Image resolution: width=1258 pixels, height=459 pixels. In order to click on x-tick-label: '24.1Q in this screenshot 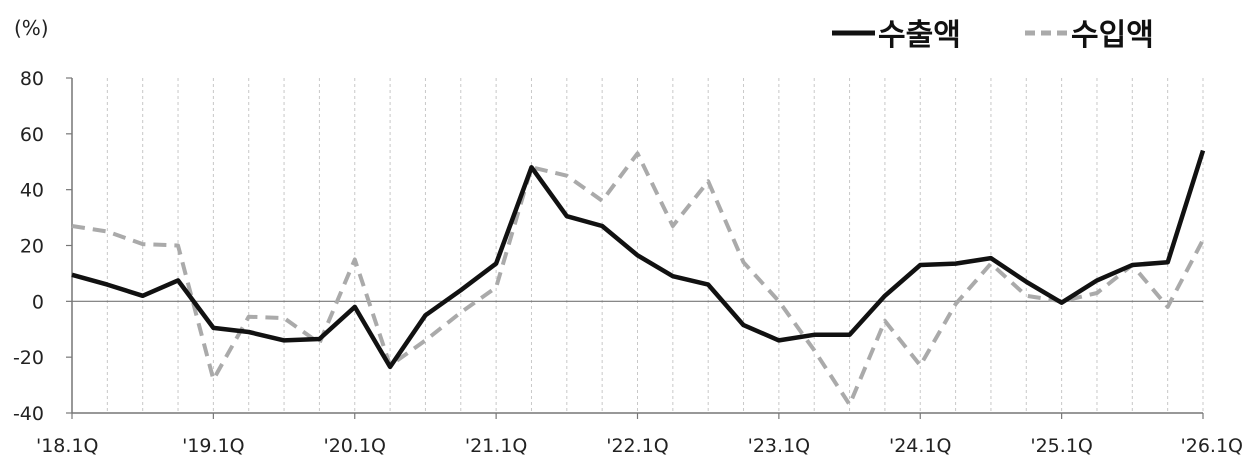, I will do `click(920, 446)`.